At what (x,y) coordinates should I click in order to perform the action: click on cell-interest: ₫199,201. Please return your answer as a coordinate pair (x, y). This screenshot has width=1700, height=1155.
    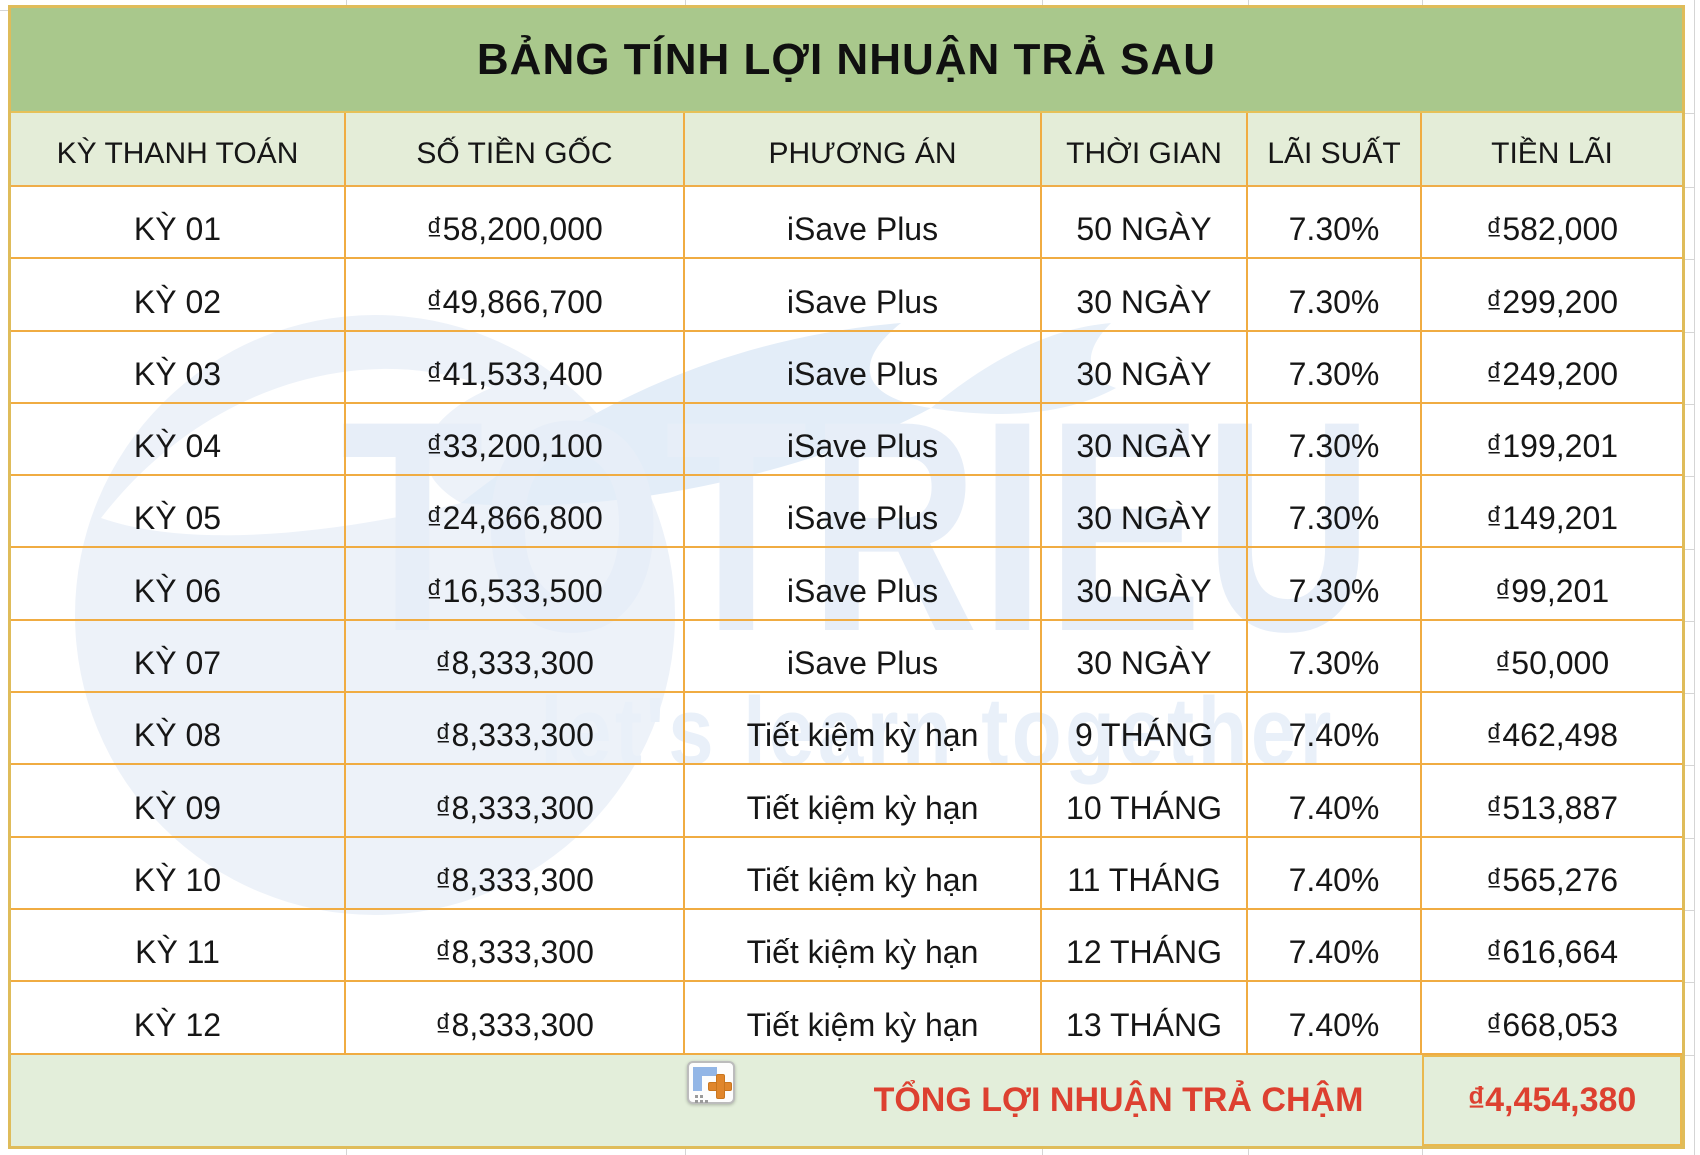
    Looking at the image, I should click on (1552, 440).